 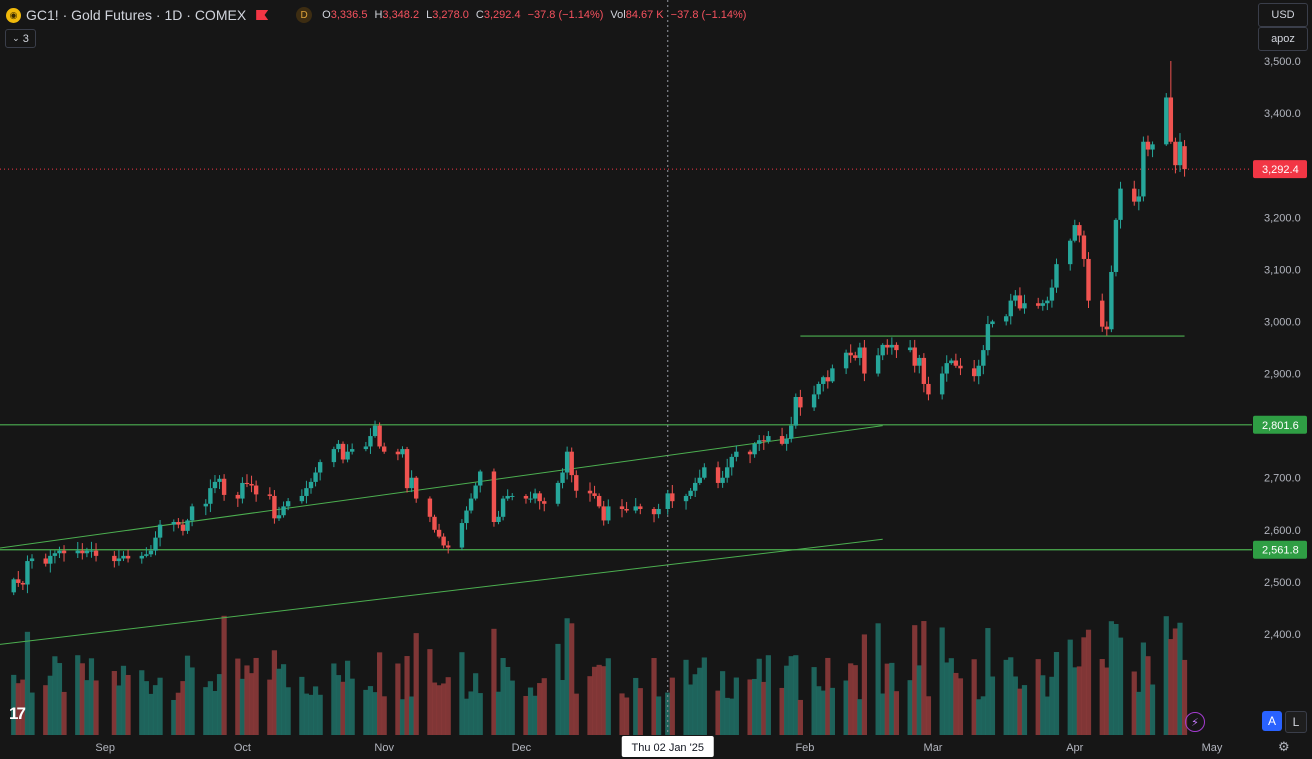 I want to click on currency-selector: USD, so click(x=1283, y=15).